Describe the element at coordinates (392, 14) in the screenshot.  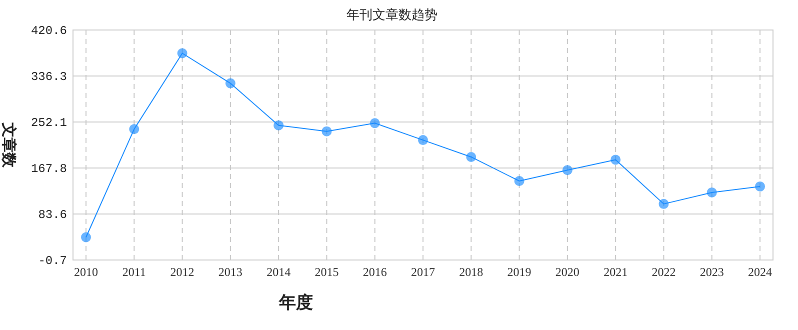
I see `chart-title: 年刊文章数趋势` at that location.